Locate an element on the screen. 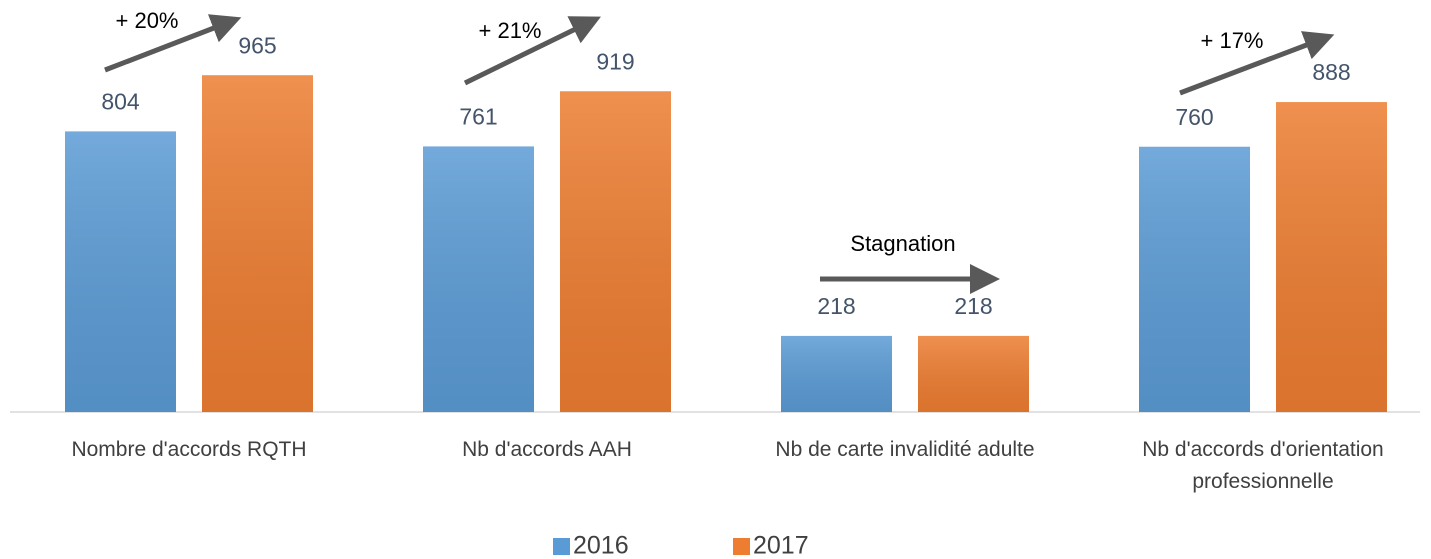 This screenshot has width=1431, height=559. legend-label: 2017 is located at coordinates (781, 545).